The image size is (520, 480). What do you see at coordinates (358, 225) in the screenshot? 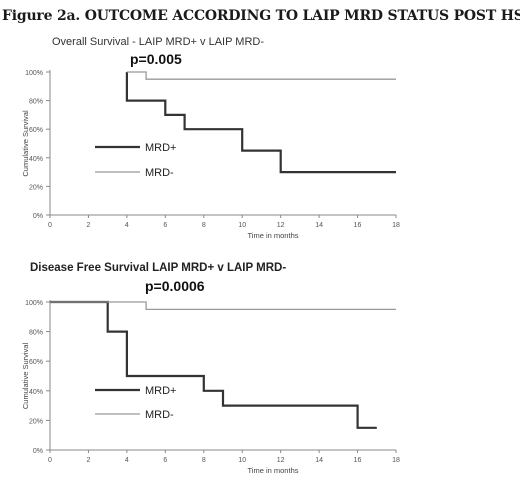
I see `chart-1-x-tick-label: 16` at bounding box center [358, 225].